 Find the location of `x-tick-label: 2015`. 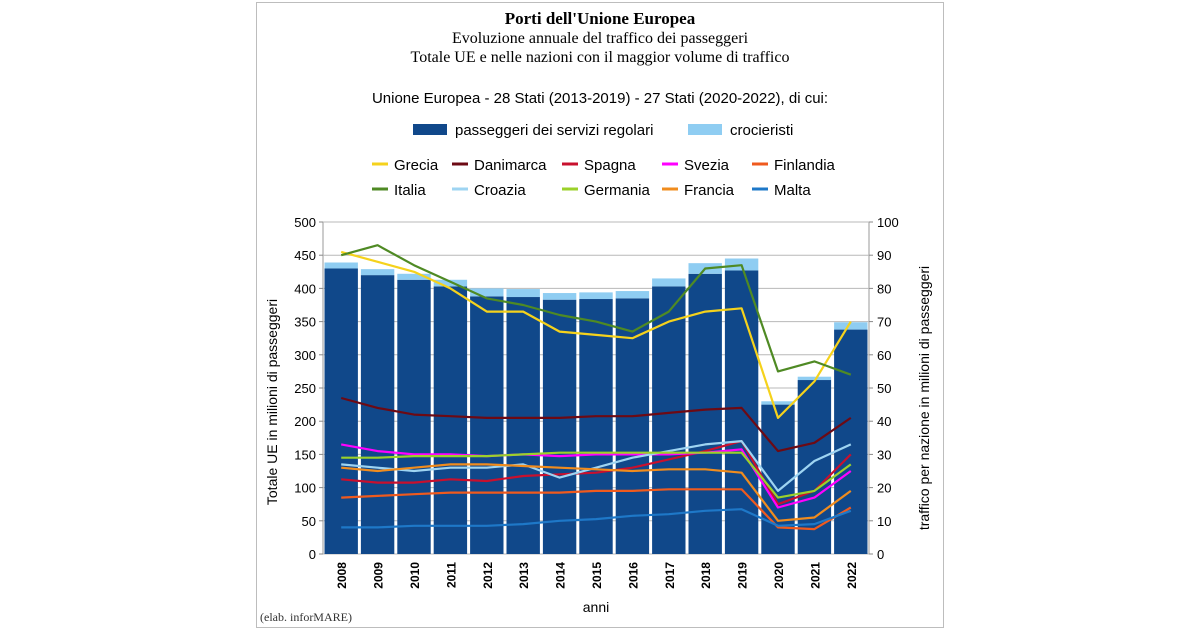

x-tick-label: 2015 is located at coordinates (597, 575).